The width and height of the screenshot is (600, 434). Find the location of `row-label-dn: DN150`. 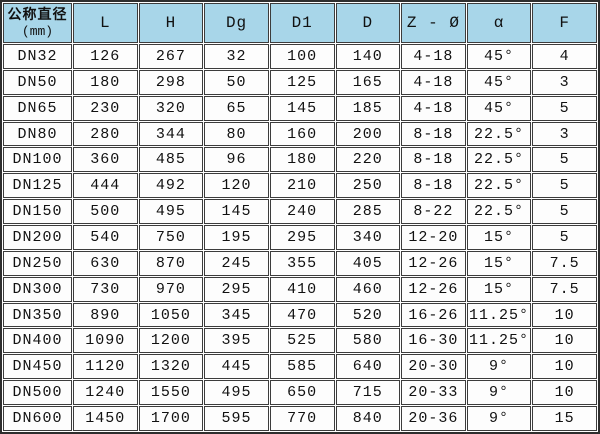

row-label-dn: DN150 is located at coordinates (37, 212).